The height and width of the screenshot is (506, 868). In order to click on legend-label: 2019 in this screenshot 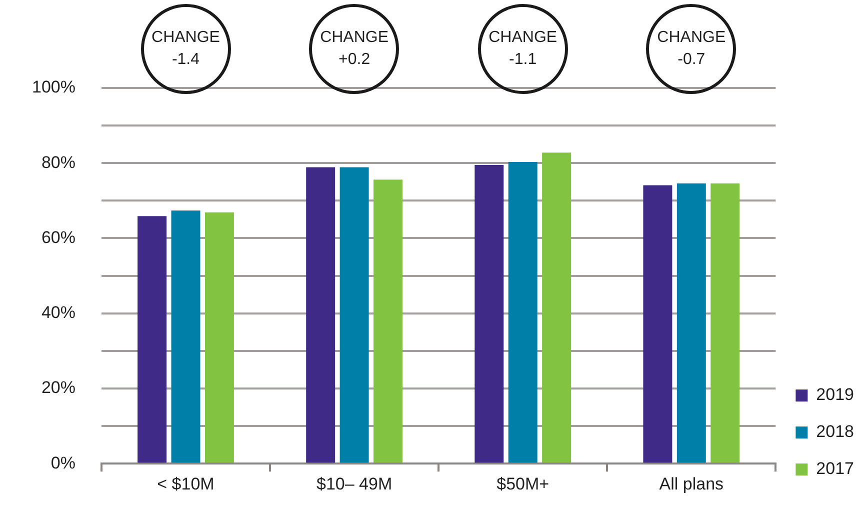, I will do `click(835, 394)`.